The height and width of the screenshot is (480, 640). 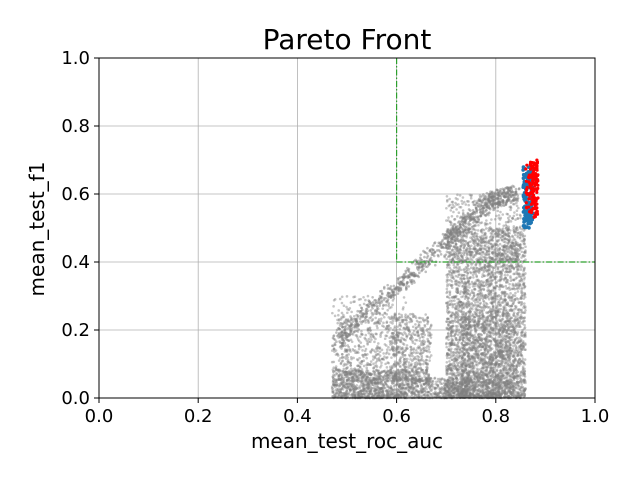 I want to click on chart-title: Pareto Front, so click(x=347, y=39).